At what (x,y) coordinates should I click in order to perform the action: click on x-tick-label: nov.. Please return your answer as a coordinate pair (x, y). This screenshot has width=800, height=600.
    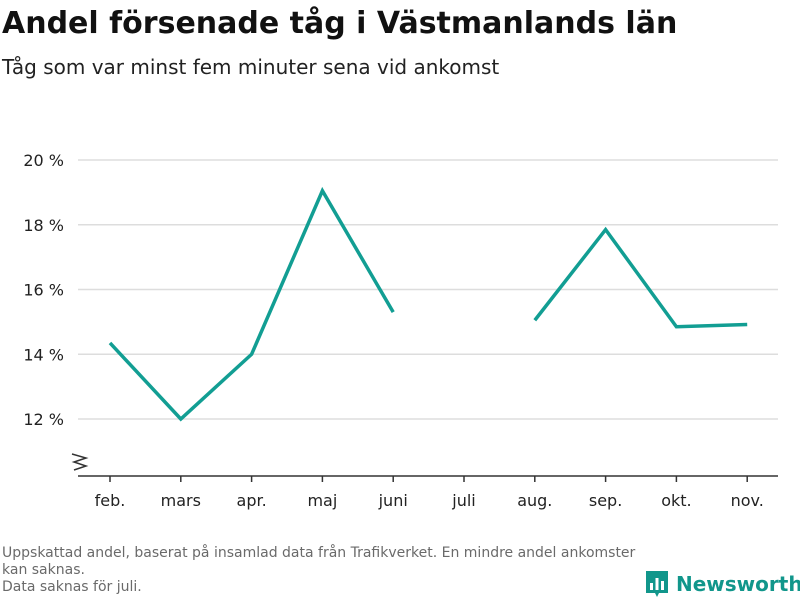
    Looking at the image, I should click on (747, 500).